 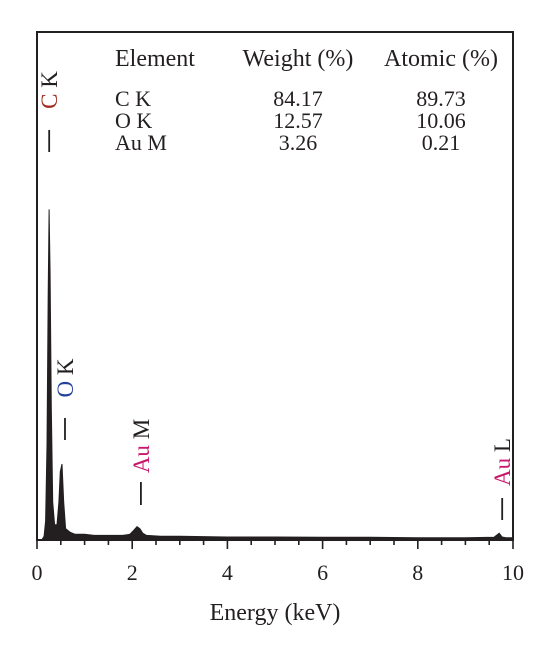 What do you see at coordinates (132, 572) in the screenshot?
I see `x-tick-label: 2` at bounding box center [132, 572].